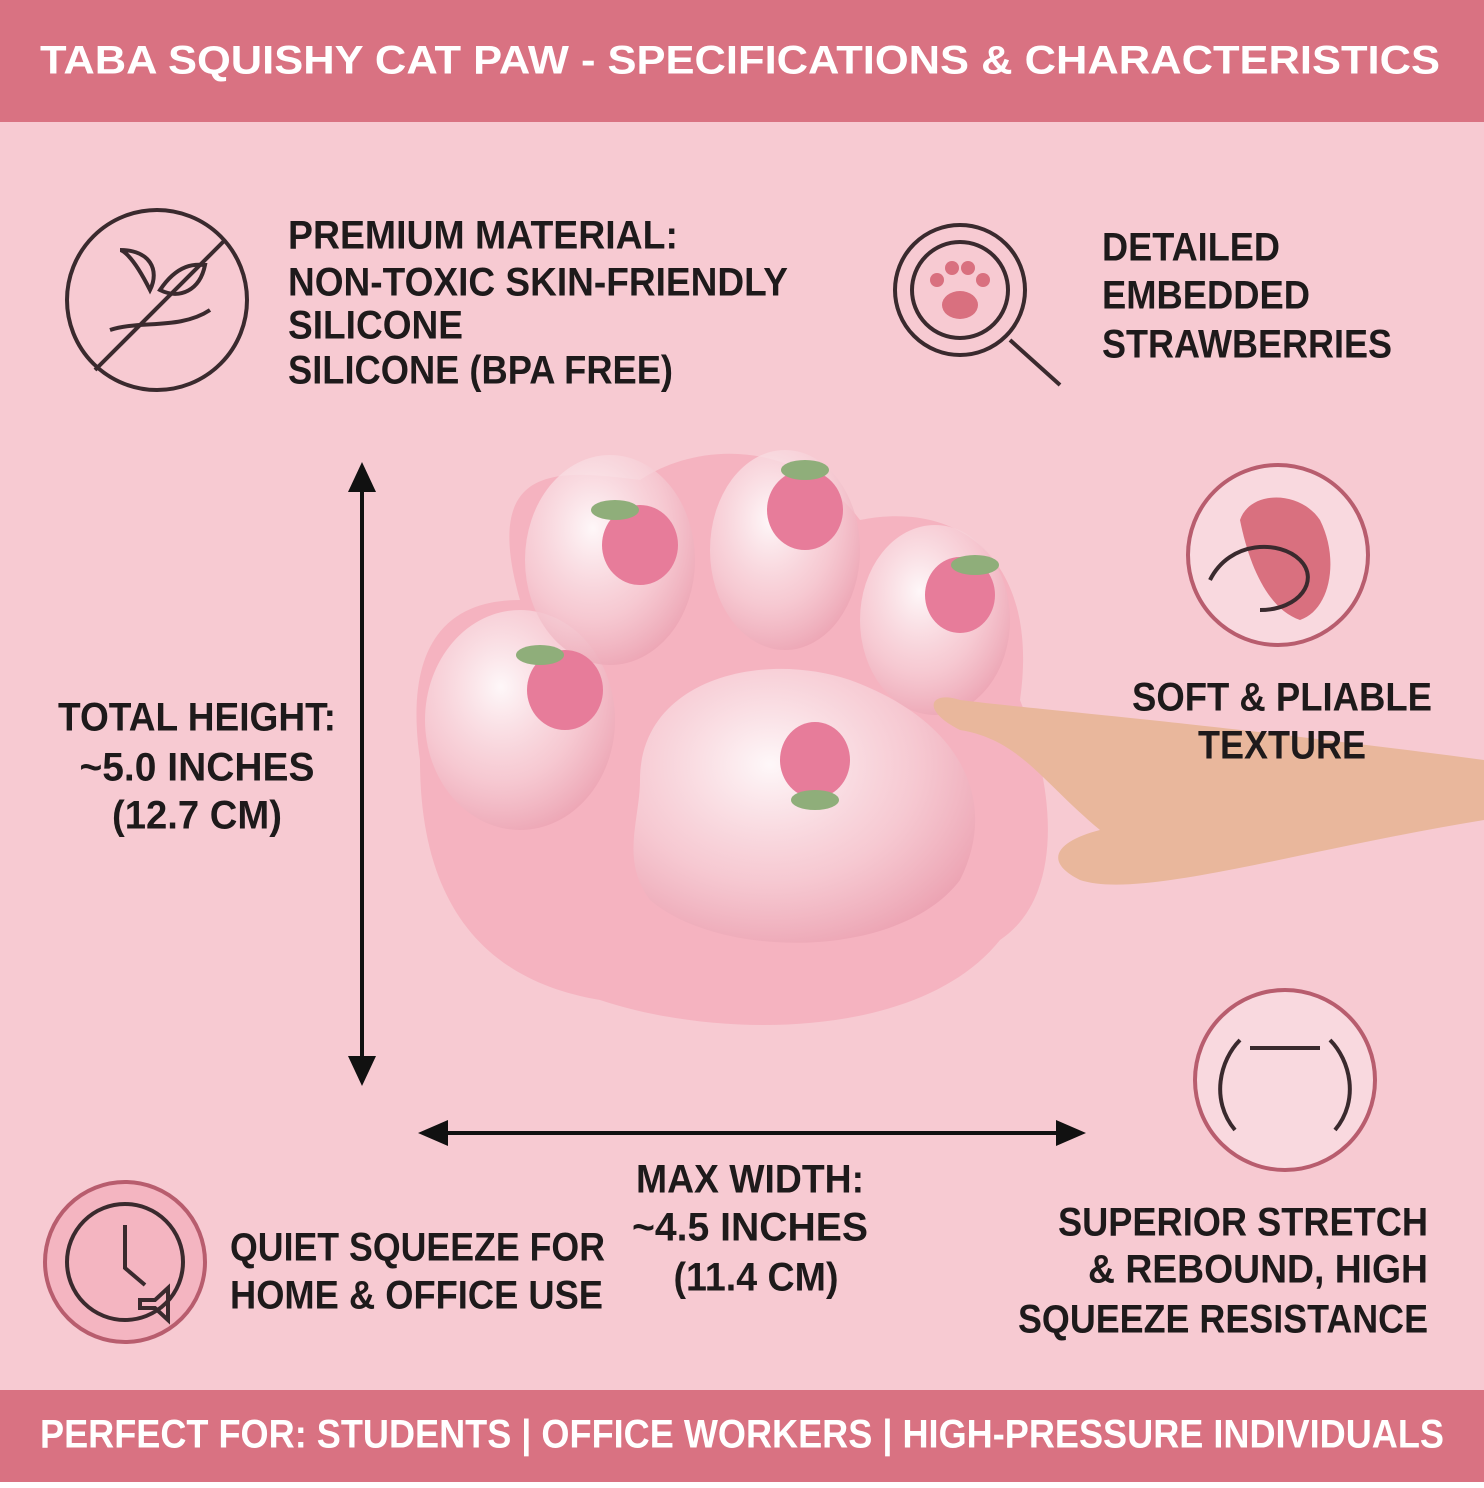 This screenshot has height=1488, width=1484. Describe the element at coordinates (756, 1278) in the screenshot. I see `dimension-line: (11.4 CM)` at that location.